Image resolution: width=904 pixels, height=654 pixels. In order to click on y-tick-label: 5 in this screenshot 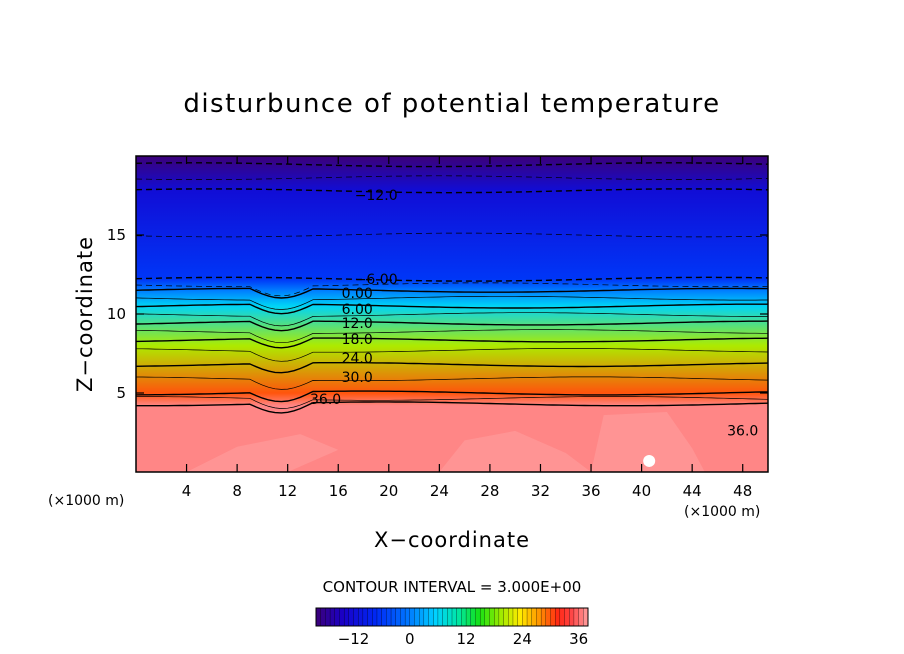, I will do `click(121, 393)`.